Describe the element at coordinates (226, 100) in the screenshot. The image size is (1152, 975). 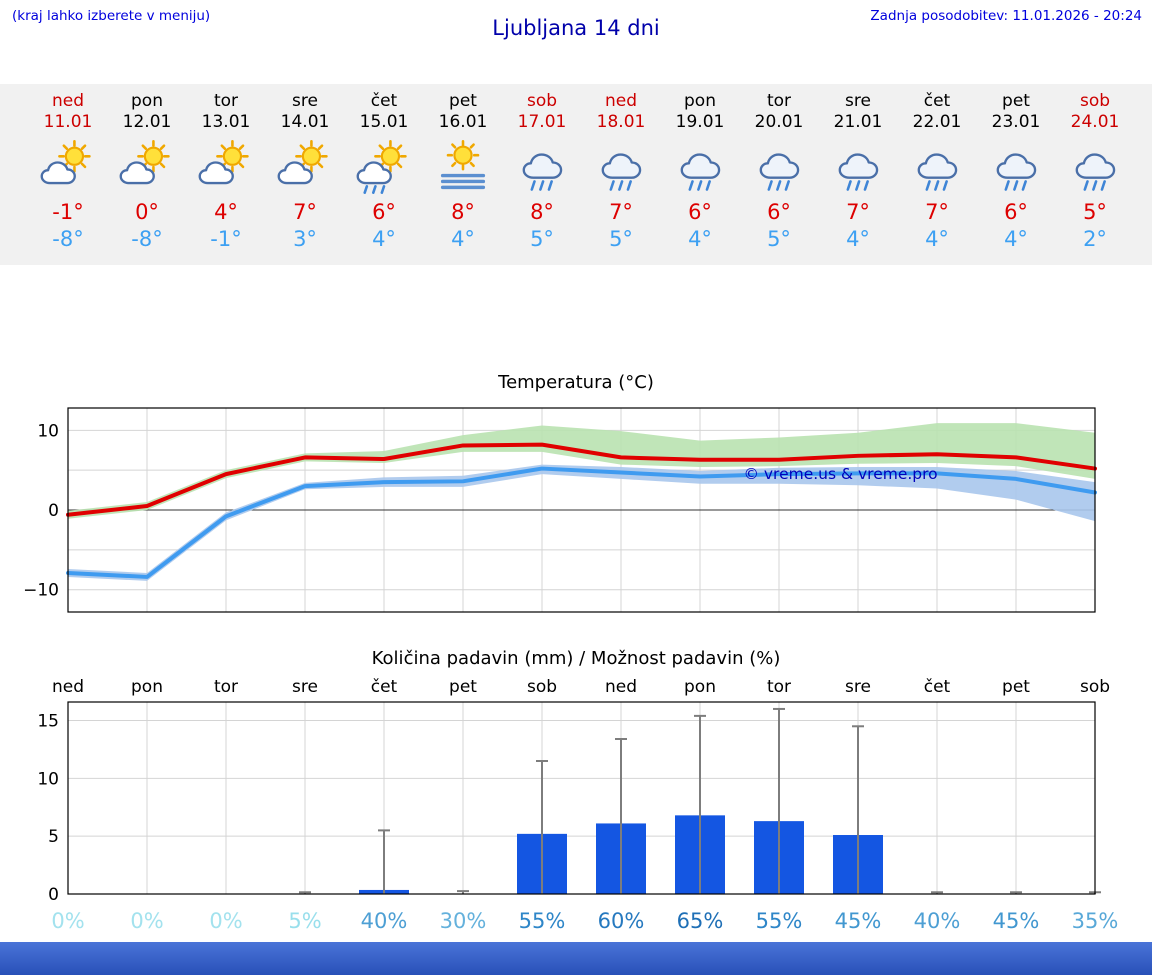
I see `day-name: tor` at that location.